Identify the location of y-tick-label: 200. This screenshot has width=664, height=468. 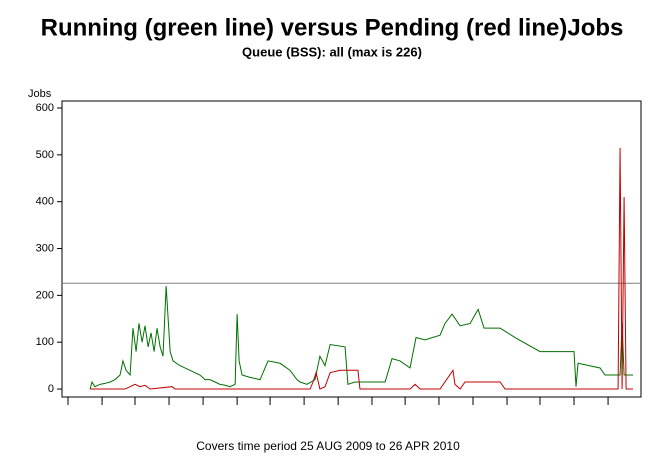
(45, 295).